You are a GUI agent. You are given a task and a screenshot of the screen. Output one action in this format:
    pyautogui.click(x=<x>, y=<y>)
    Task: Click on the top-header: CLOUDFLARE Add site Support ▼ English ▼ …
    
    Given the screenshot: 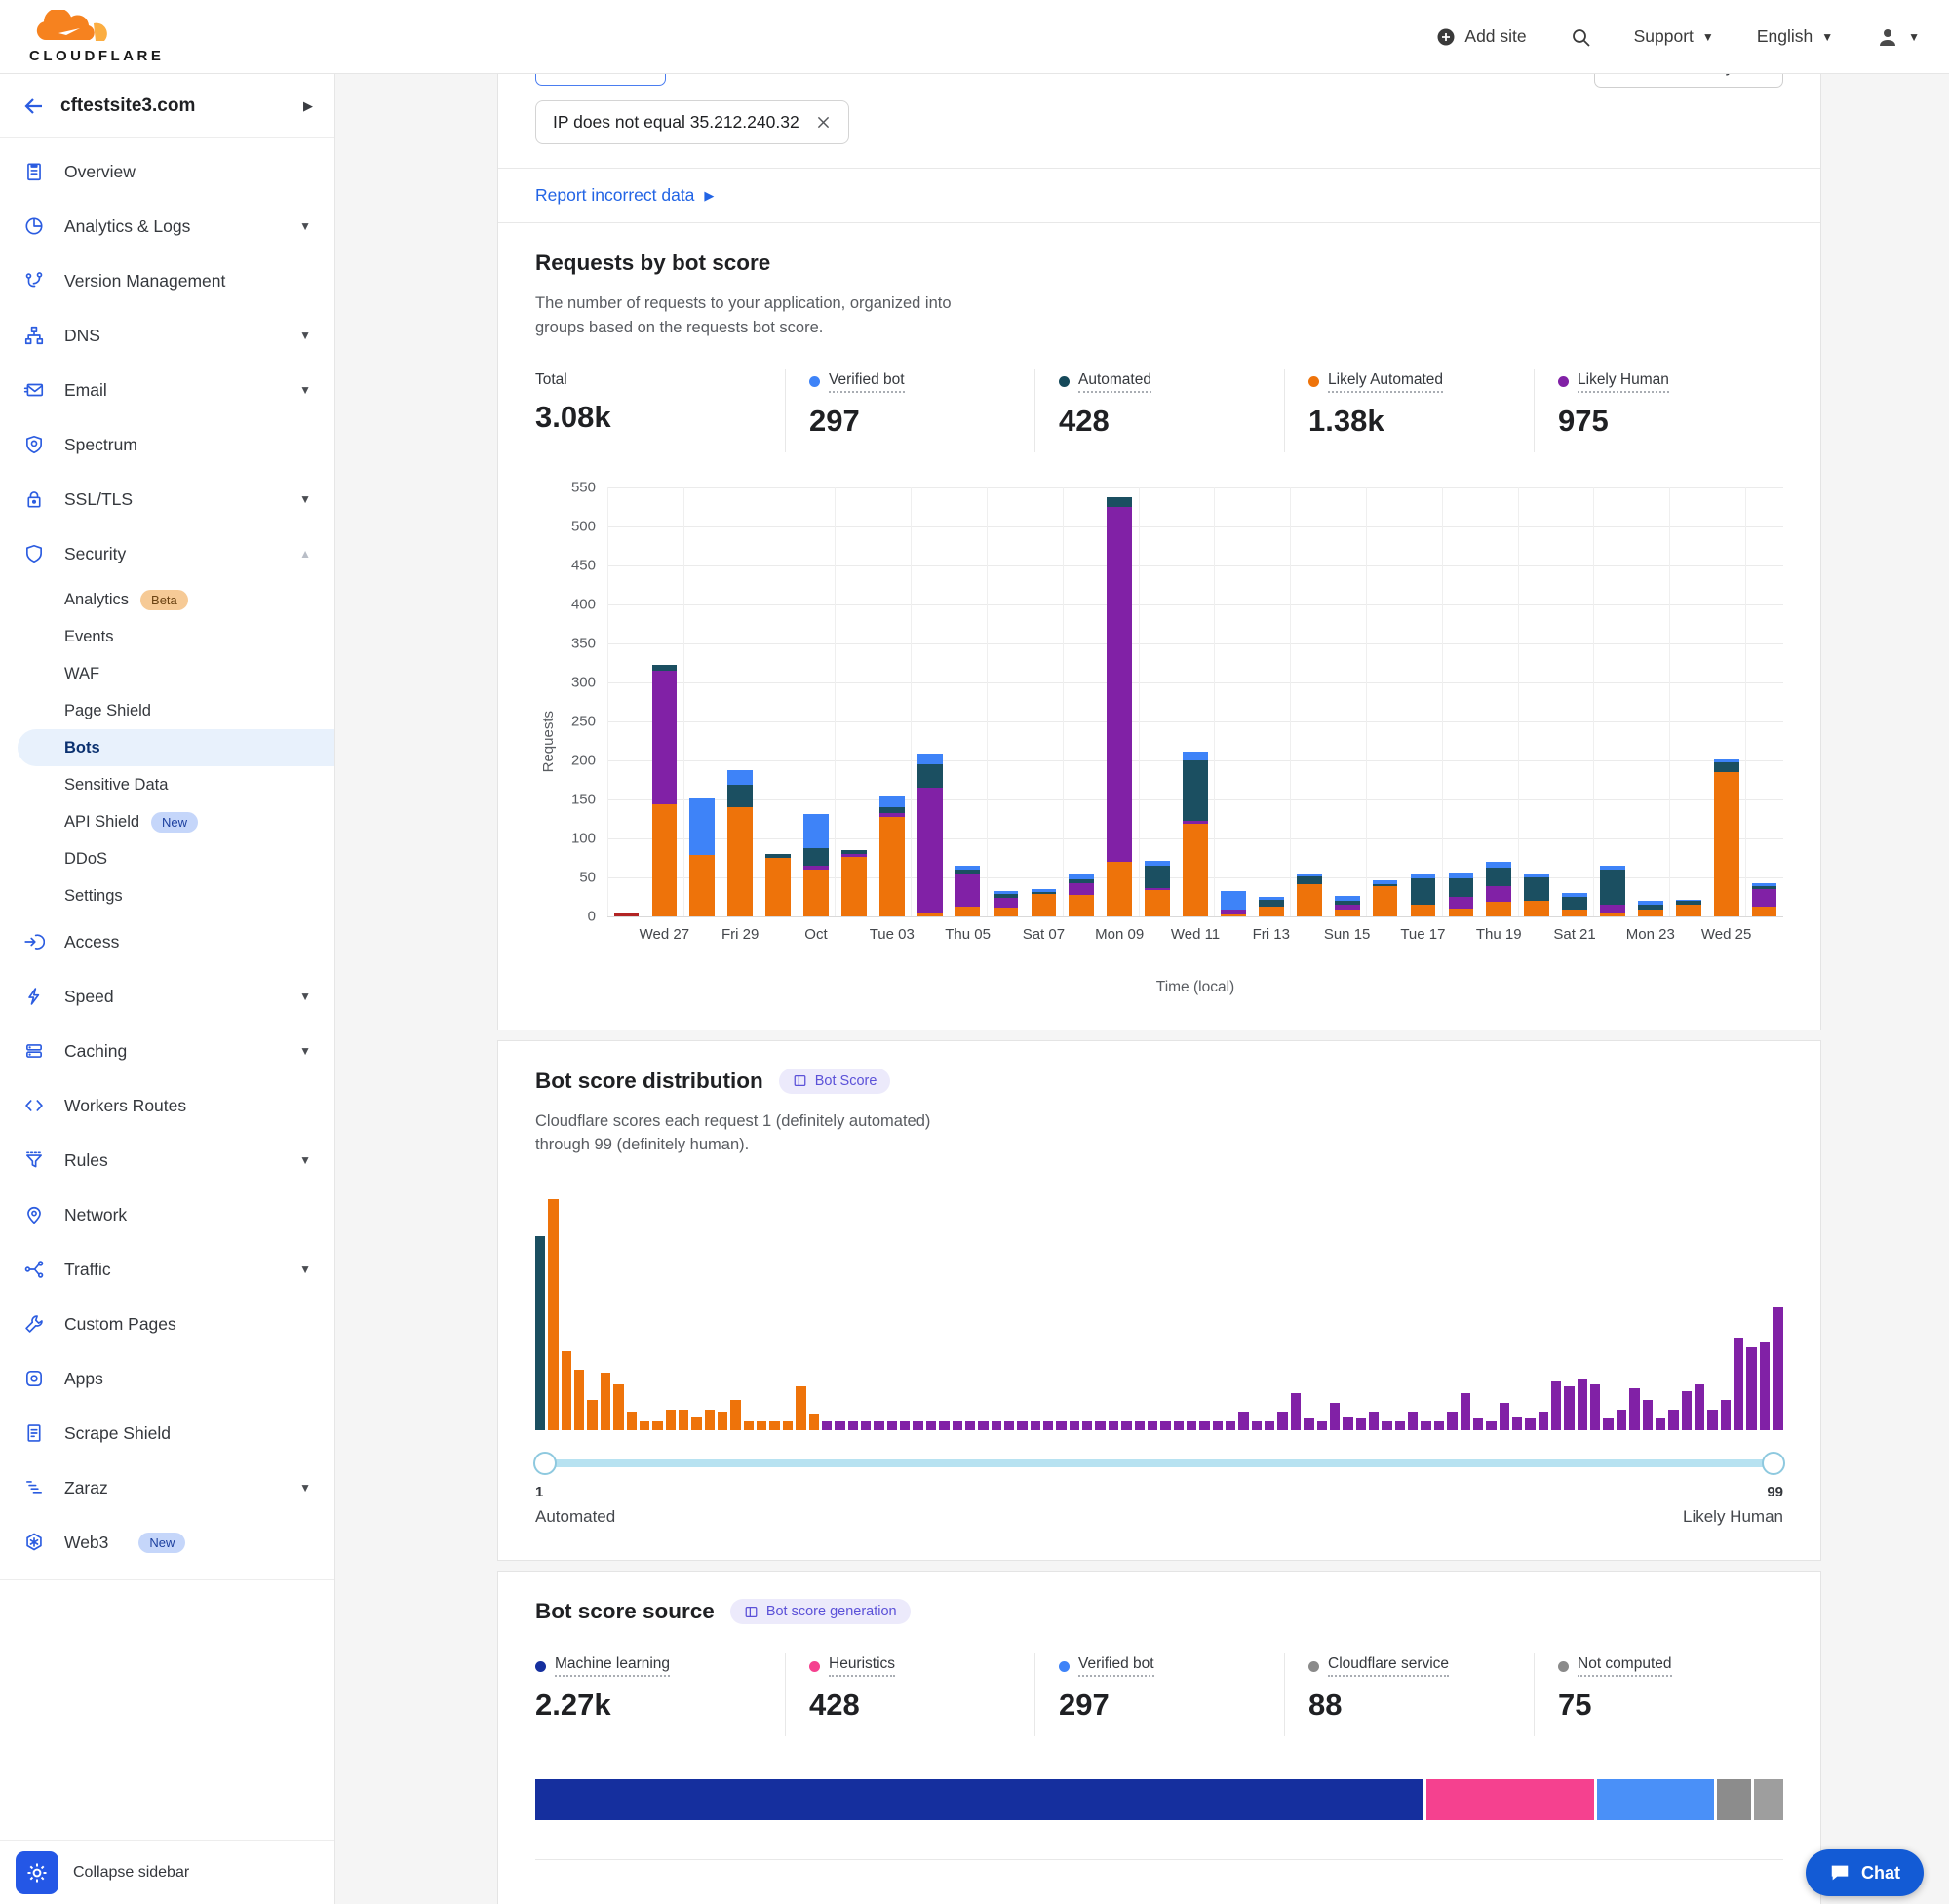 What is the action you would take?
    pyautogui.click(x=975, y=37)
    